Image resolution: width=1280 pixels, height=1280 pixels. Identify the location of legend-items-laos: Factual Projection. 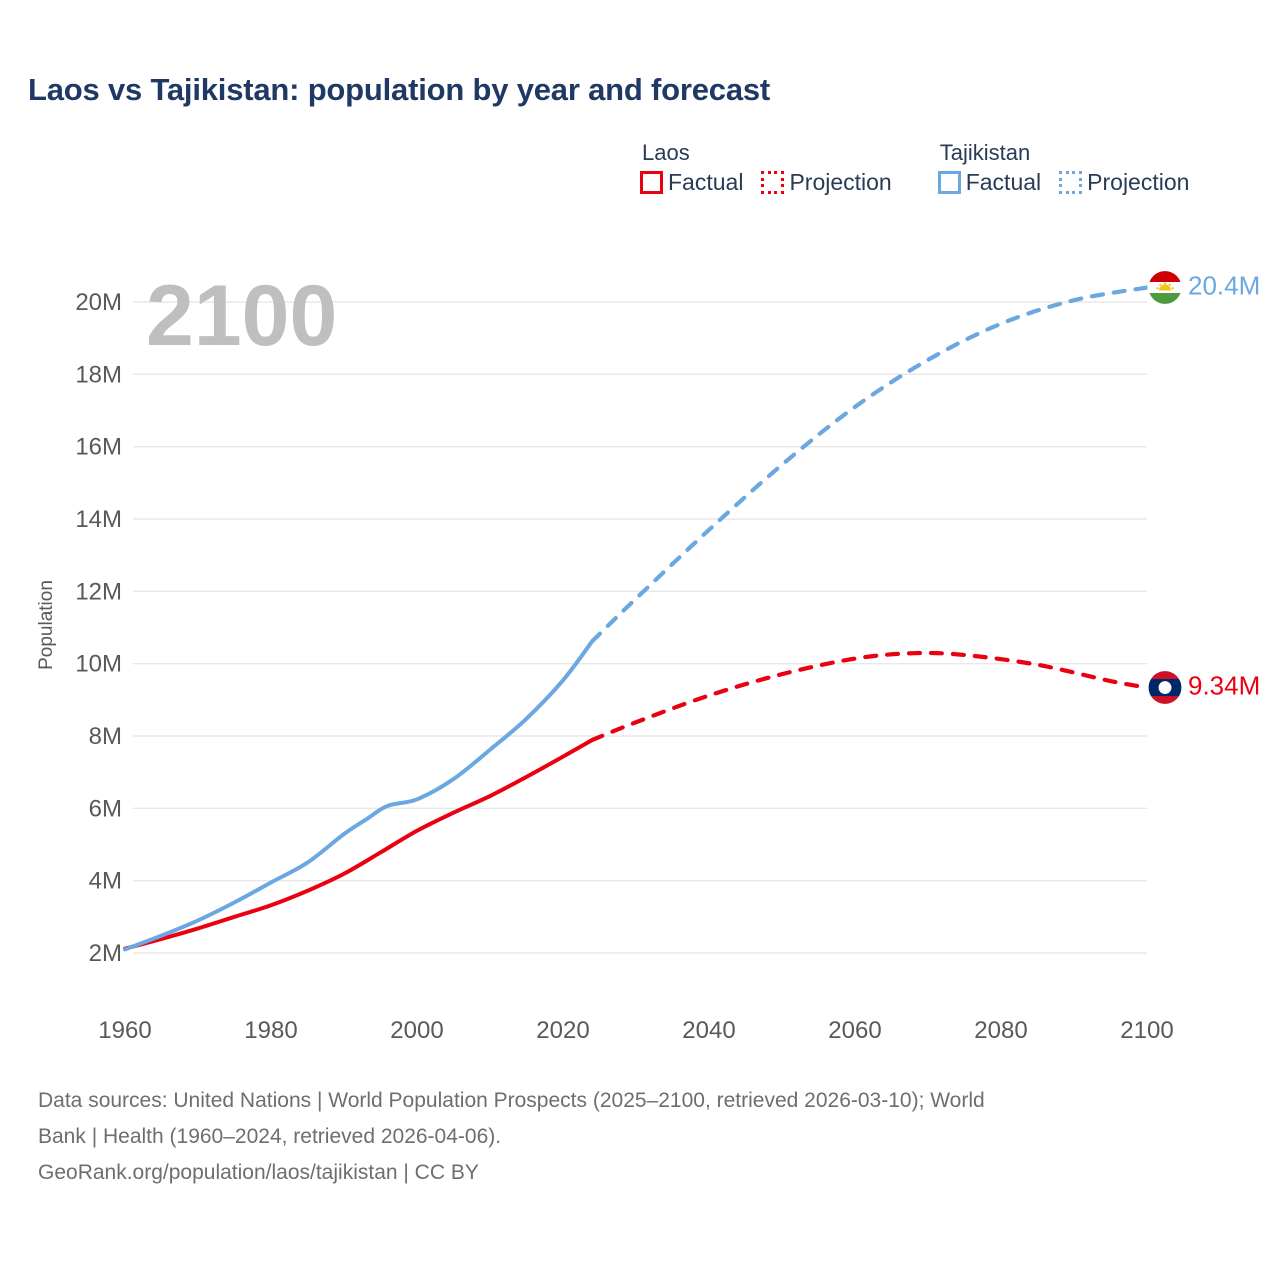
(766, 182).